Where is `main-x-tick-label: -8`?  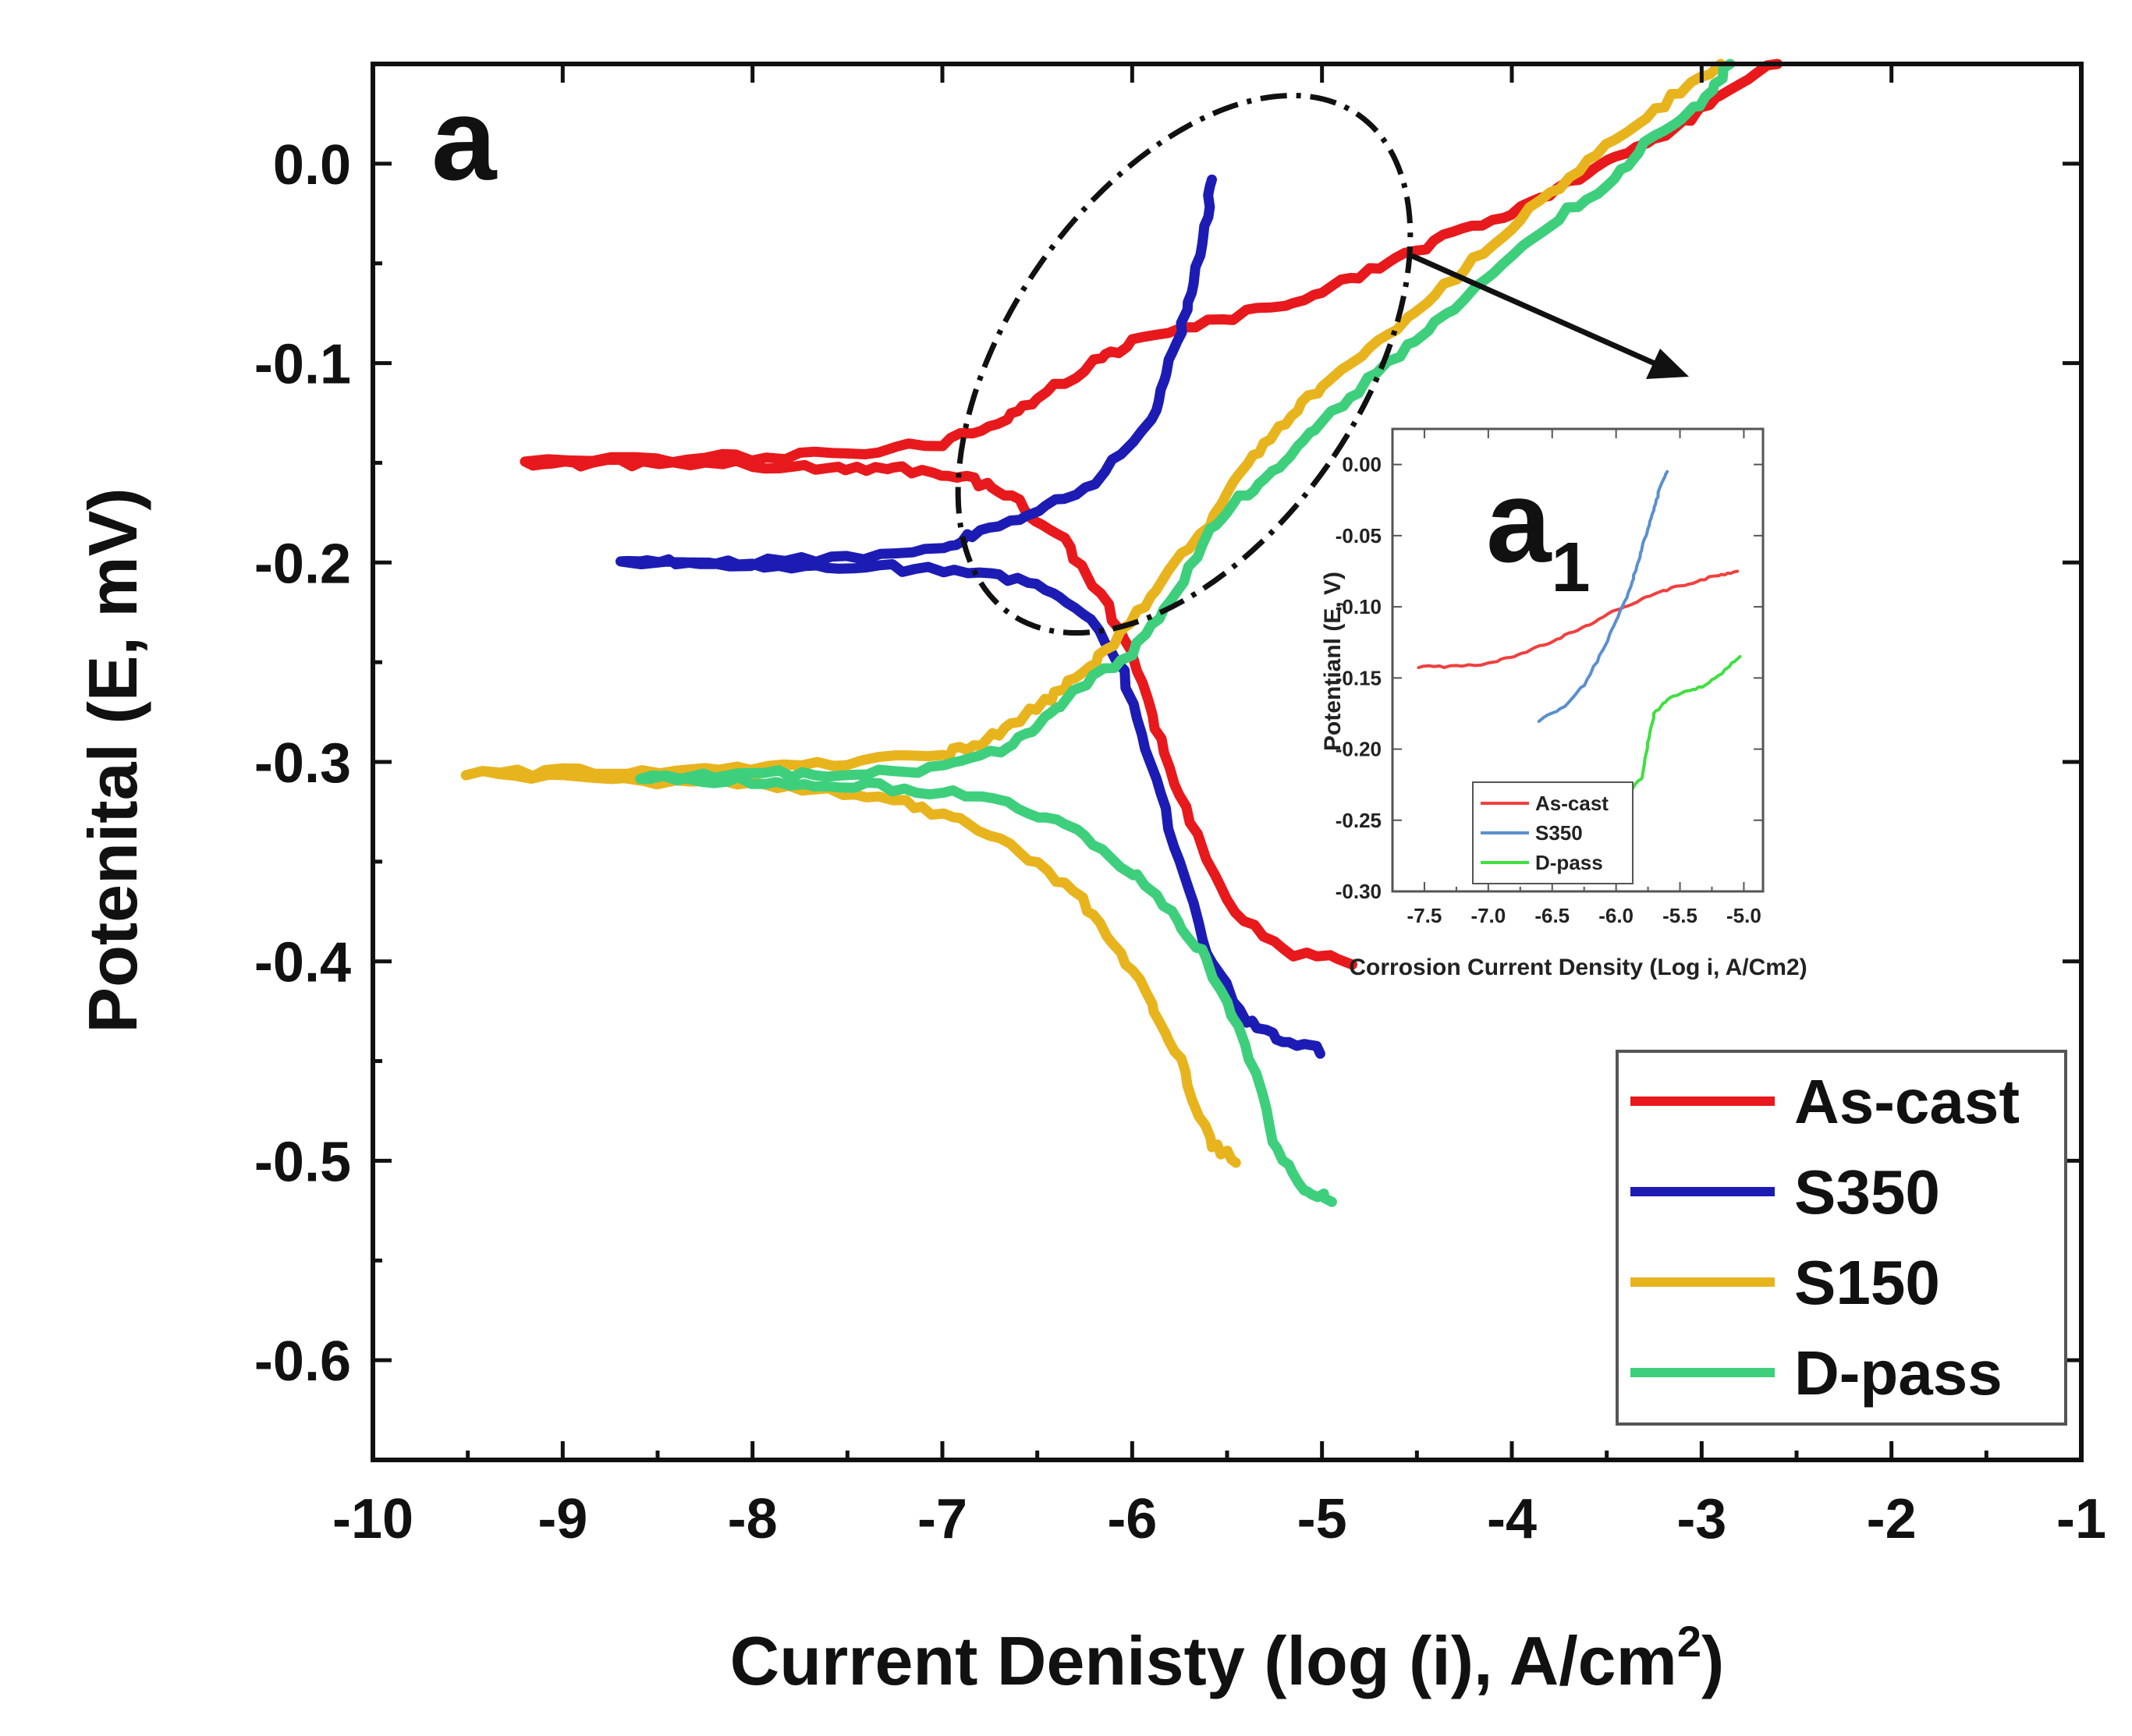 main-x-tick-label: -8 is located at coordinates (753, 1519).